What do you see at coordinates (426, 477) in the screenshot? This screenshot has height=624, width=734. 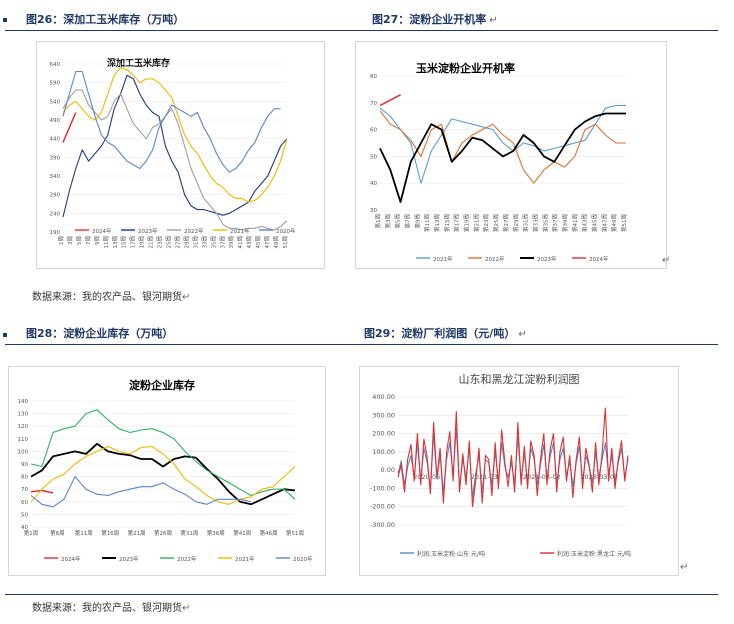 I see `x-tick-label: 2020-06` at bounding box center [426, 477].